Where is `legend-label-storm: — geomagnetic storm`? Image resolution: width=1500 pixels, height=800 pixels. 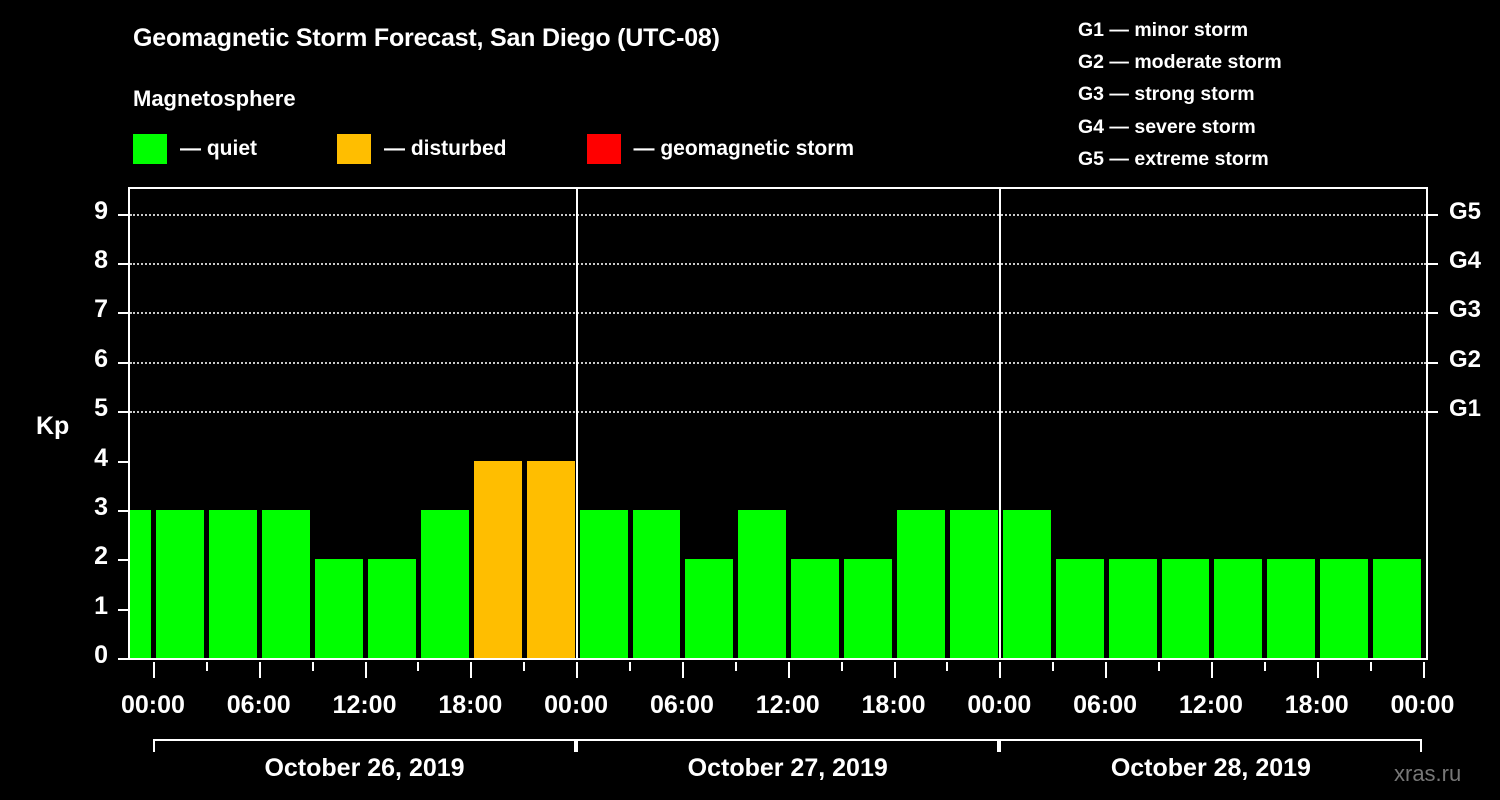 legend-label-storm: — geomagnetic storm is located at coordinates (744, 148).